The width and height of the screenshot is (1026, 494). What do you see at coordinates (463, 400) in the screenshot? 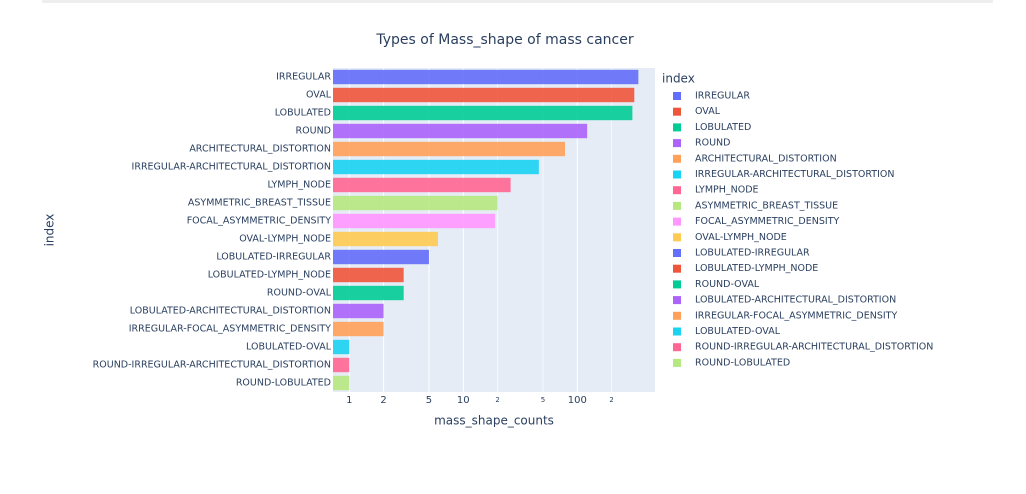
I see `x-tick-label: 10` at bounding box center [463, 400].